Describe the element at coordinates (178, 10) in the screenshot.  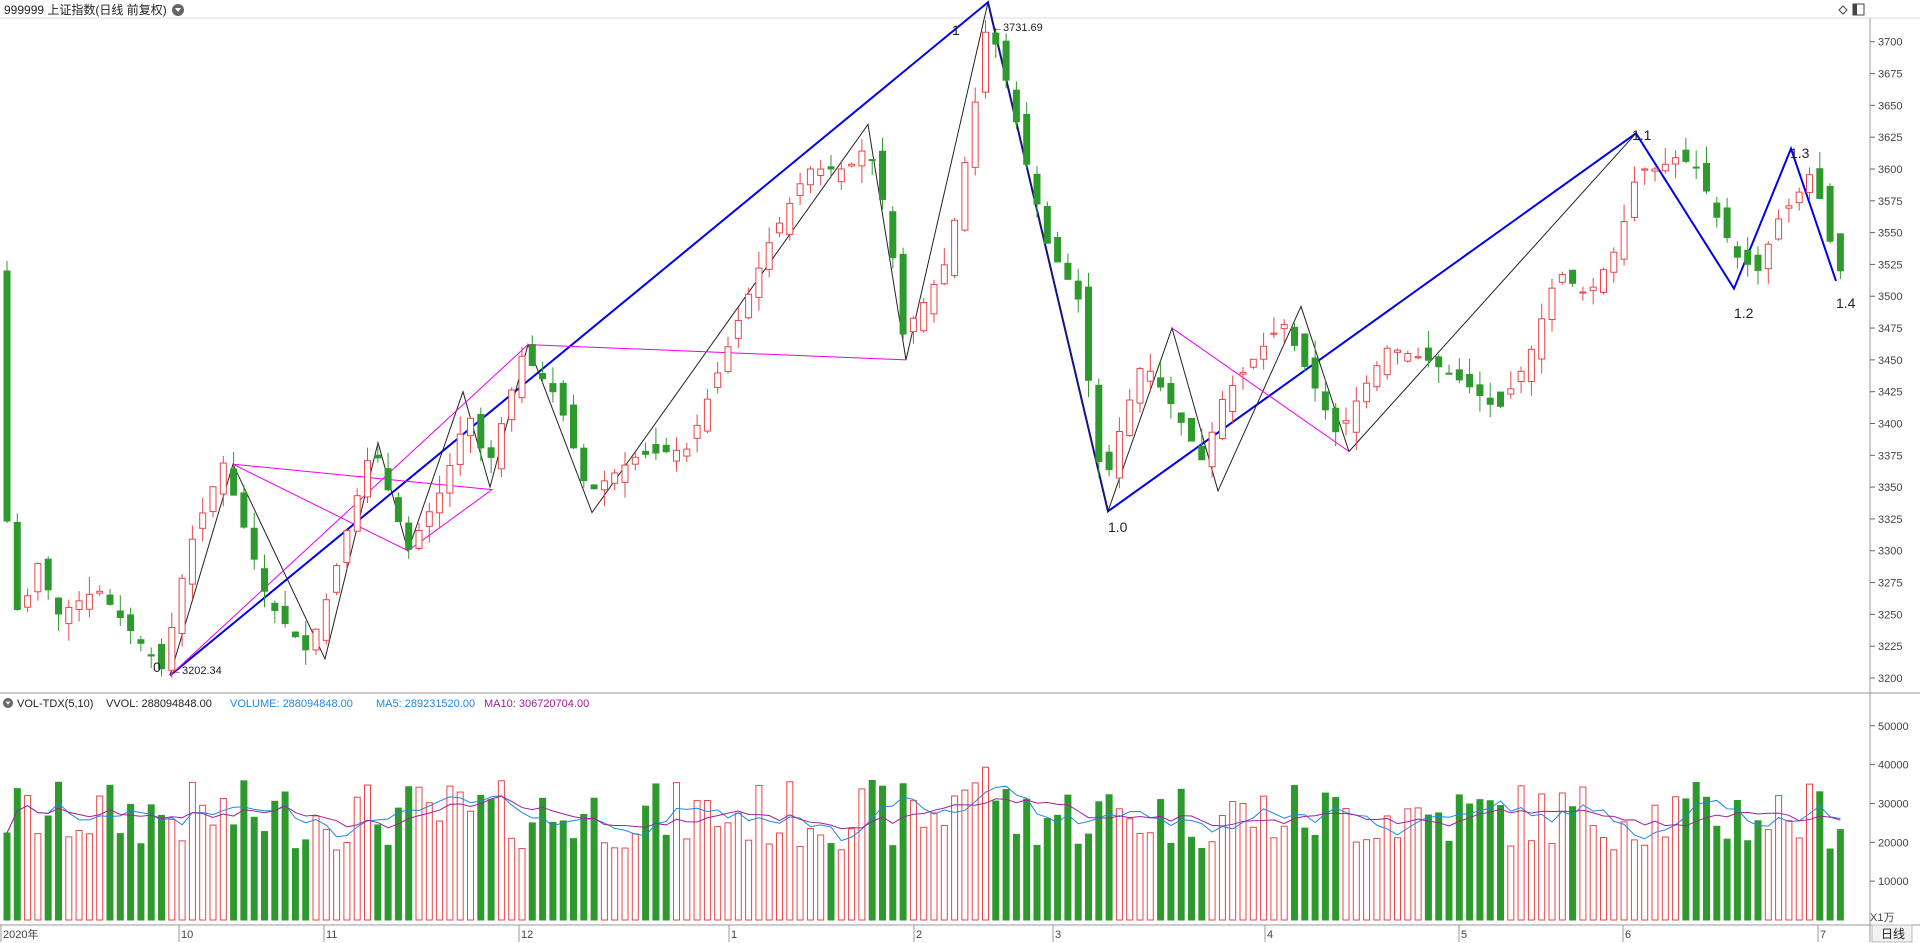
I see `dropdown-icon` at that location.